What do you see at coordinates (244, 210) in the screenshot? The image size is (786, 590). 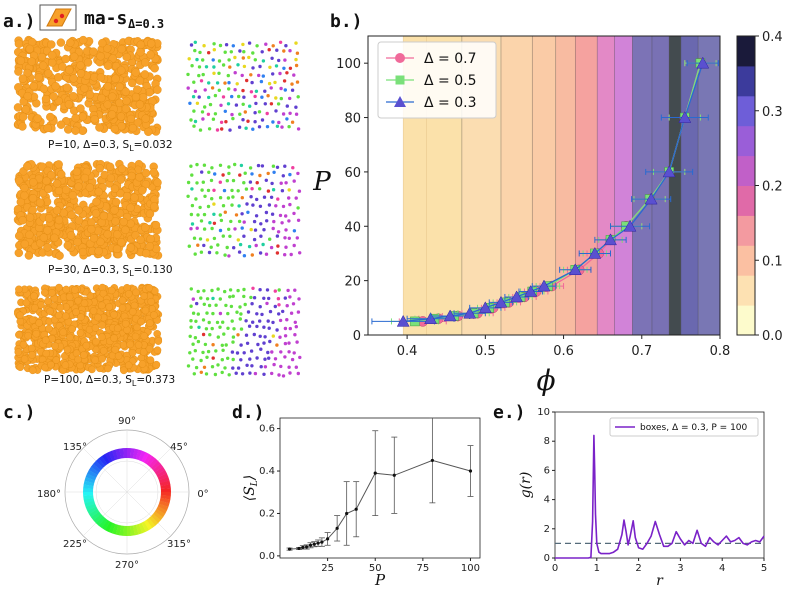 I see `snapshot-orientation-p30` at bounding box center [244, 210].